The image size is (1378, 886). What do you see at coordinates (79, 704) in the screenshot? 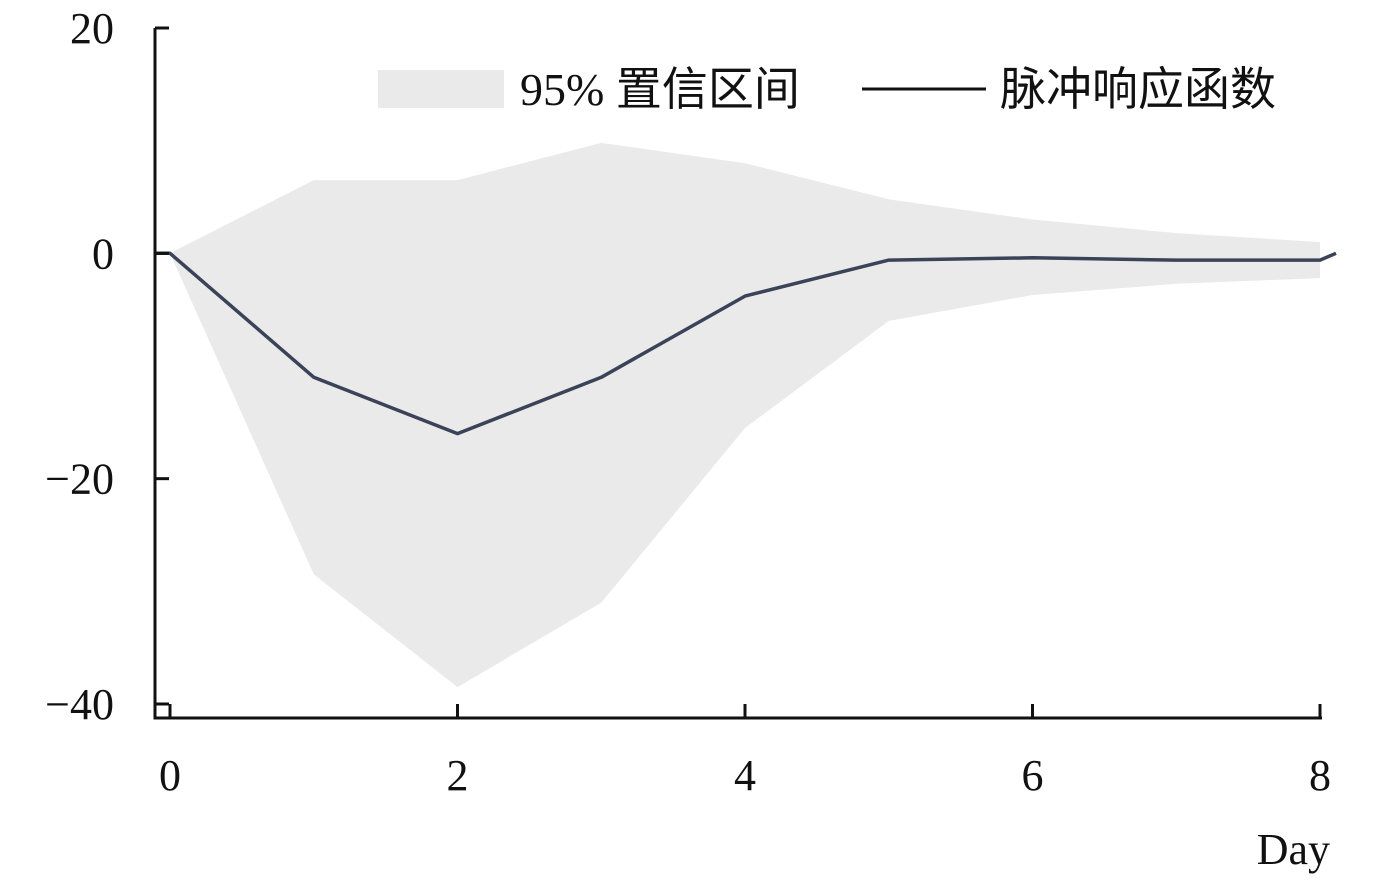
I see `y-tick-label: −40` at bounding box center [79, 704].